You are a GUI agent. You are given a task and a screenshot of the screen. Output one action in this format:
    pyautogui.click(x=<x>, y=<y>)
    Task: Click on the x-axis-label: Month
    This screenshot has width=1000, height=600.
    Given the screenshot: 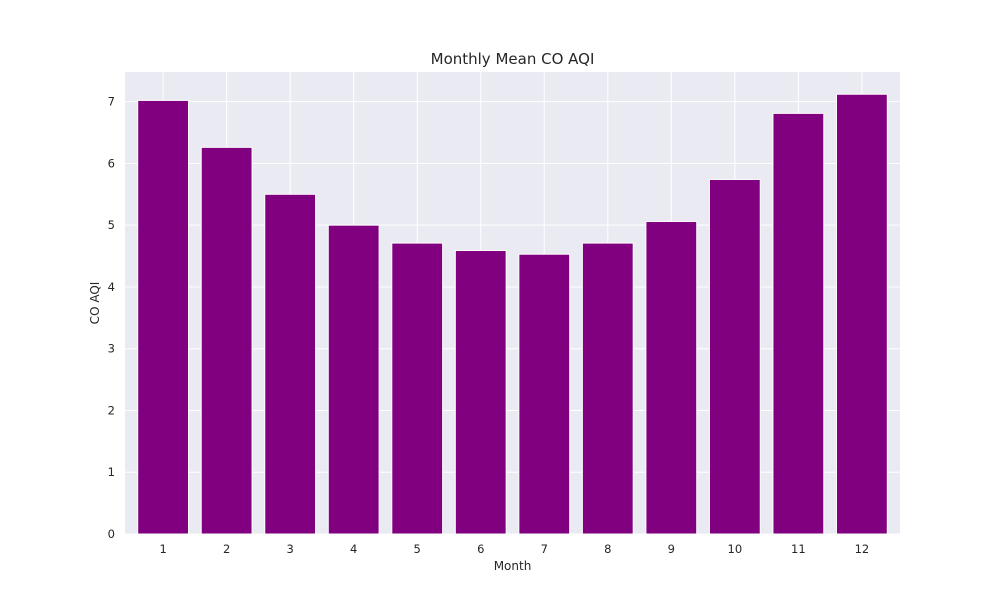 What is the action you would take?
    pyautogui.click(x=513, y=566)
    